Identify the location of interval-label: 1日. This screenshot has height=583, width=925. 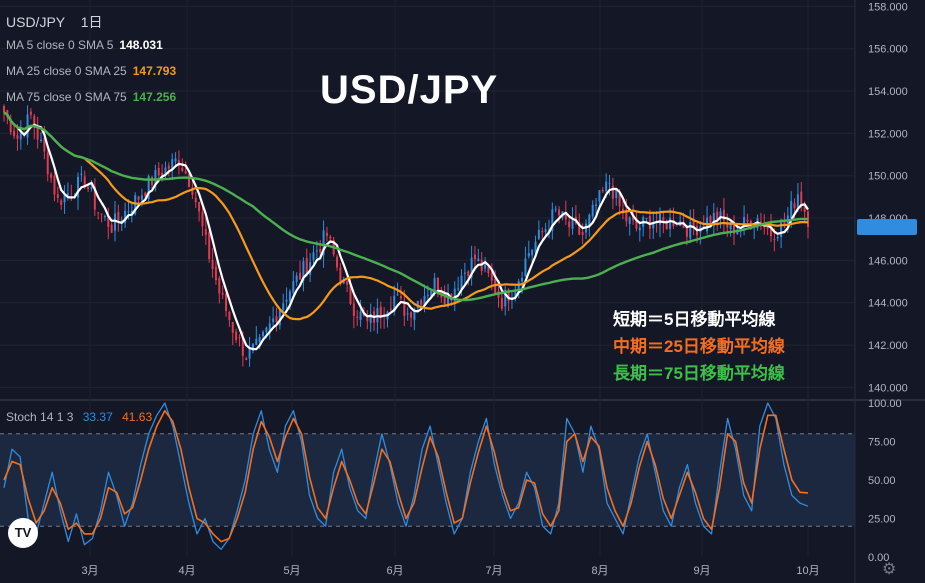
(91, 22).